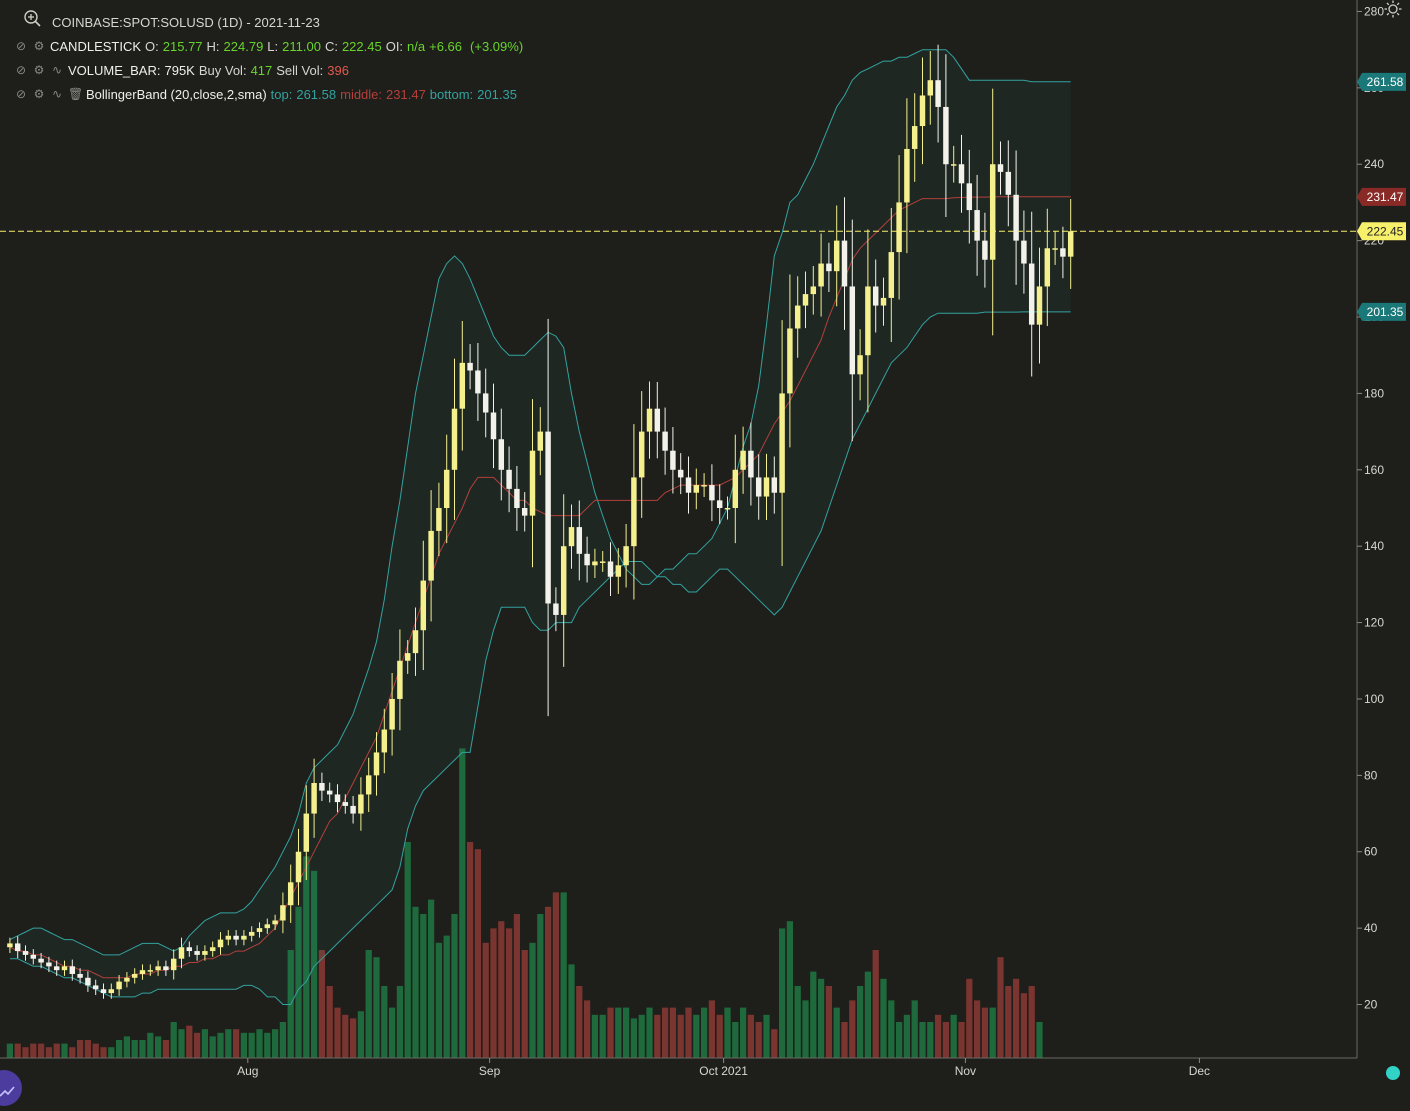 This screenshot has width=1410, height=1111. Describe the element at coordinates (723, 1068) in the screenshot. I see `time-axis: Aug Sep Oct 2021 Nov Dec` at that location.